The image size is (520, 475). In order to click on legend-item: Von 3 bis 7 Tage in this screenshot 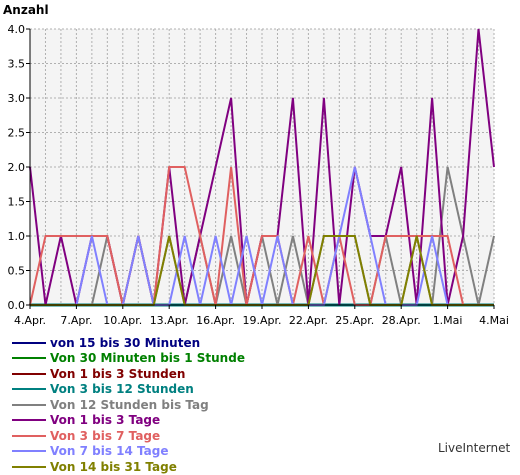, I will do `click(128, 436)`.